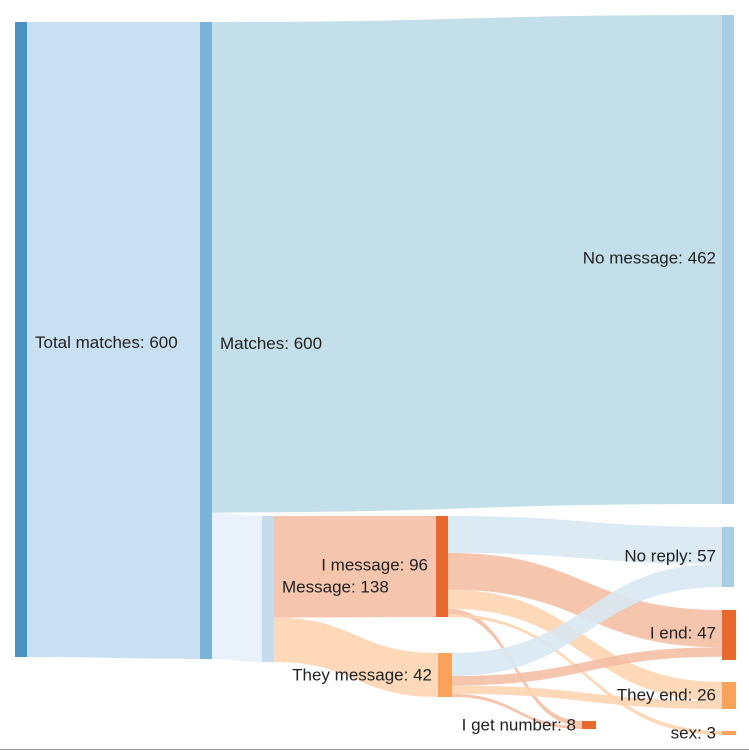  I want to click on link-matches-to-message, so click(237, 587).